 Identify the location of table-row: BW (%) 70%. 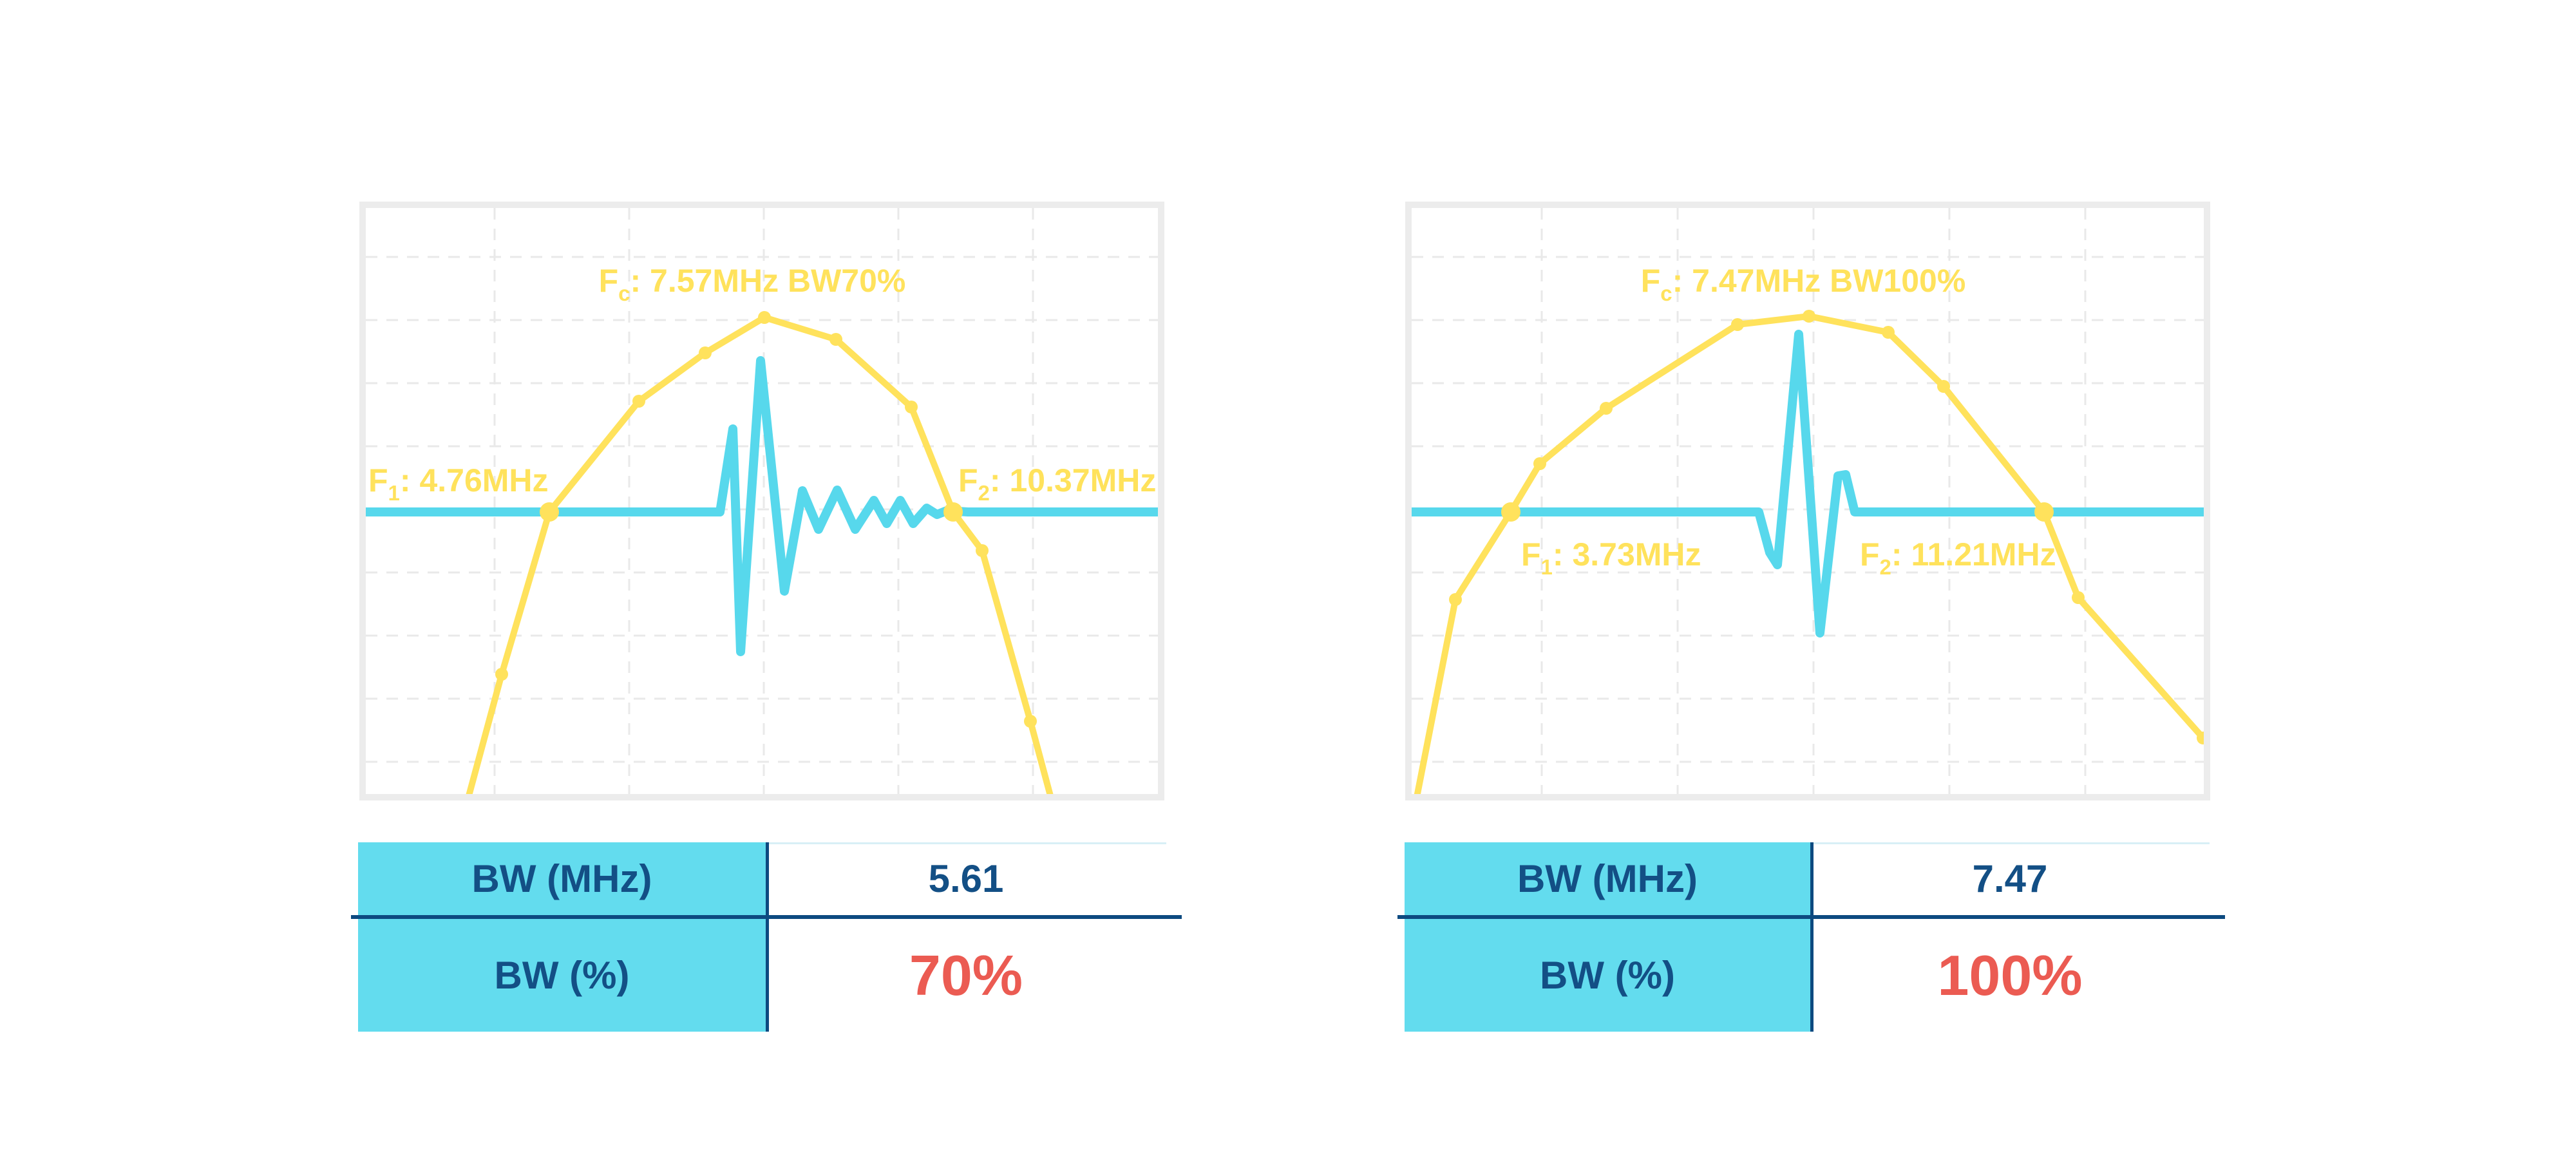
(762, 975).